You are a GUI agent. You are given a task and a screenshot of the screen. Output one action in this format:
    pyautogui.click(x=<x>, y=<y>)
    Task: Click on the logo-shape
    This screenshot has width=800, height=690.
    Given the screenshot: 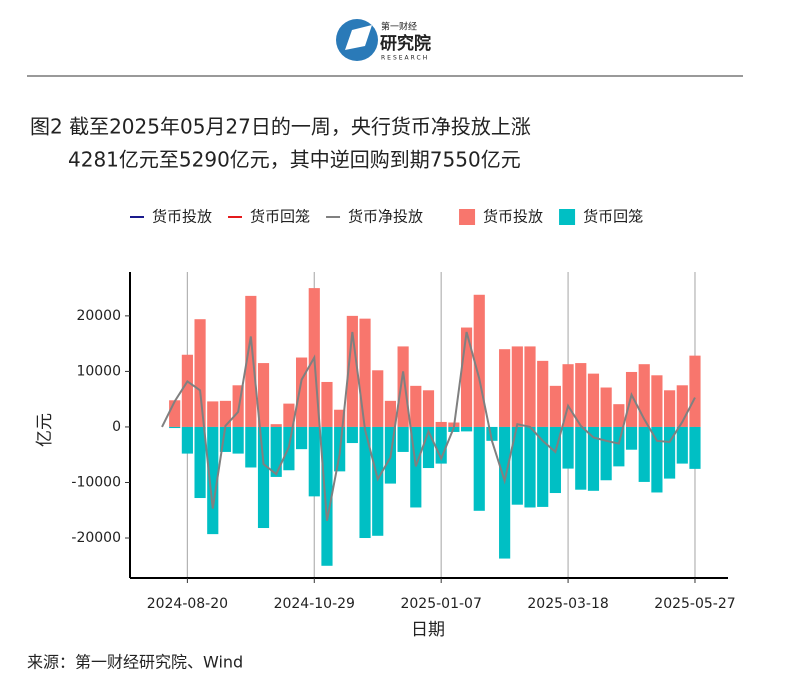 What is the action you would take?
    pyautogui.click(x=358, y=37)
    